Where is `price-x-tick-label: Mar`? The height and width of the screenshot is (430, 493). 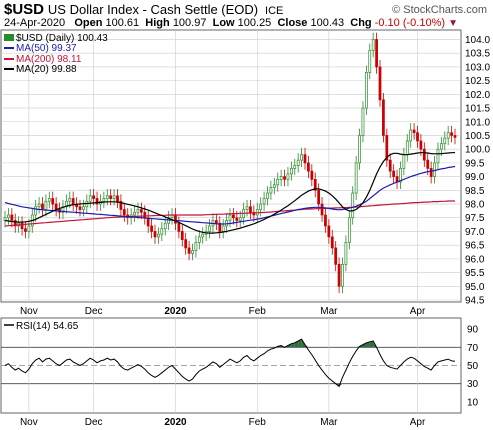 price-x-tick-label: Mar is located at coordinates (329, 311).